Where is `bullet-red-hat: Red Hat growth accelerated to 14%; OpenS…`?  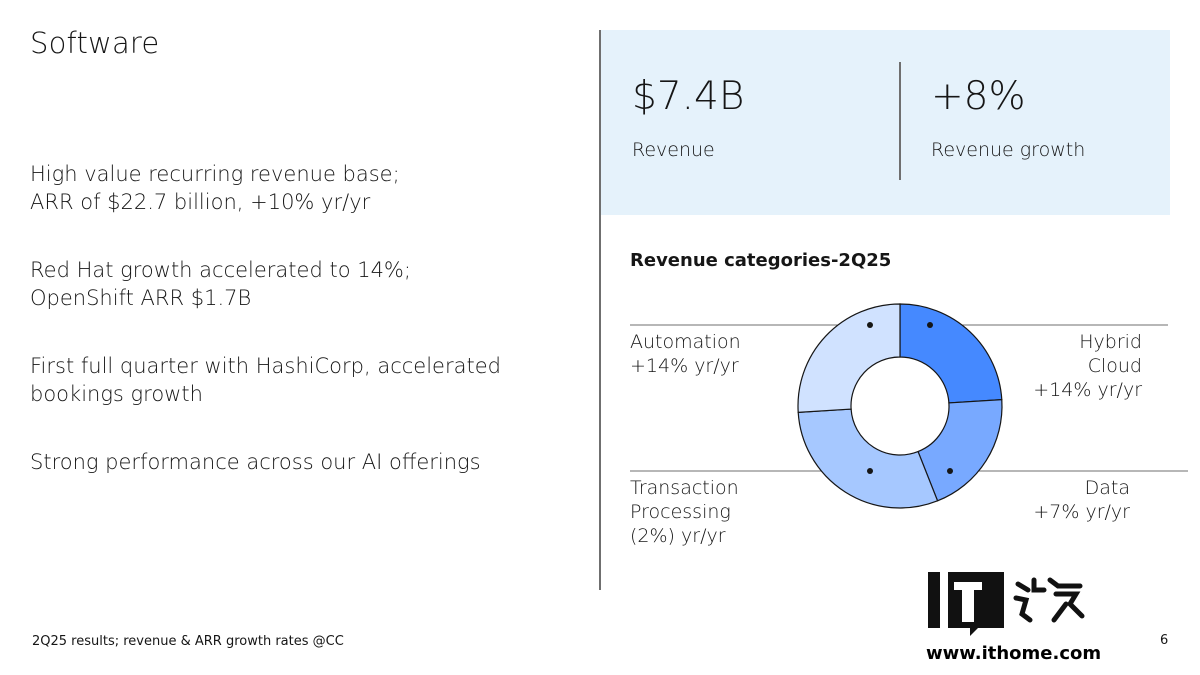 bullet-red-hat: Red Hat growth accelerated to 14%; OpenS… is located at coordinates (300, 284).